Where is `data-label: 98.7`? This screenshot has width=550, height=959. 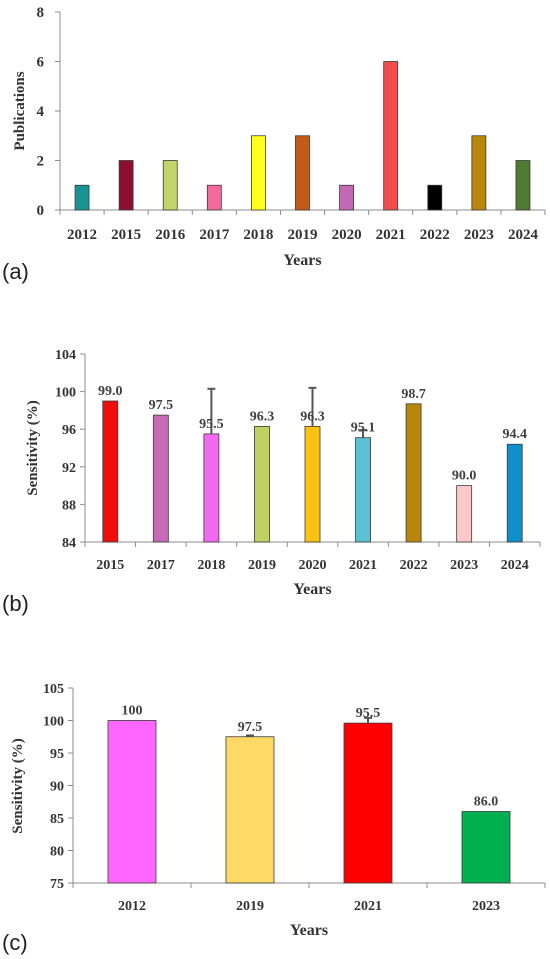
data-label: 98.7 is located at coordinates (413, 394).